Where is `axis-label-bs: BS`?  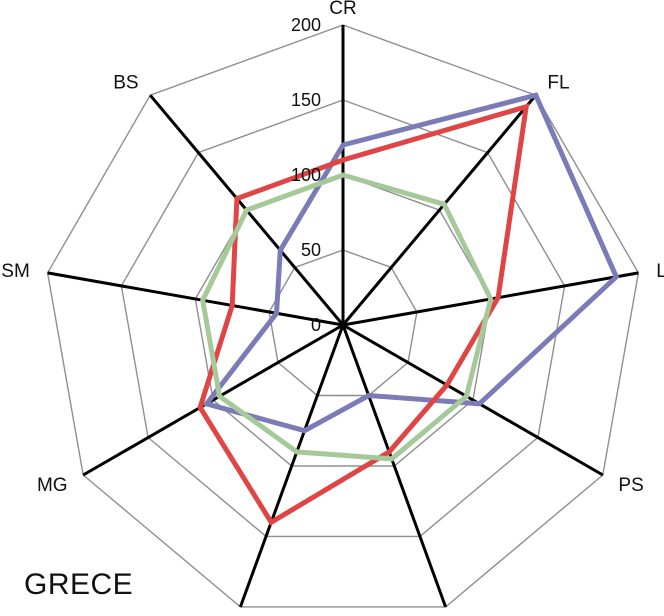 axis-label-bs: BS is located at coordinates (125, 82).